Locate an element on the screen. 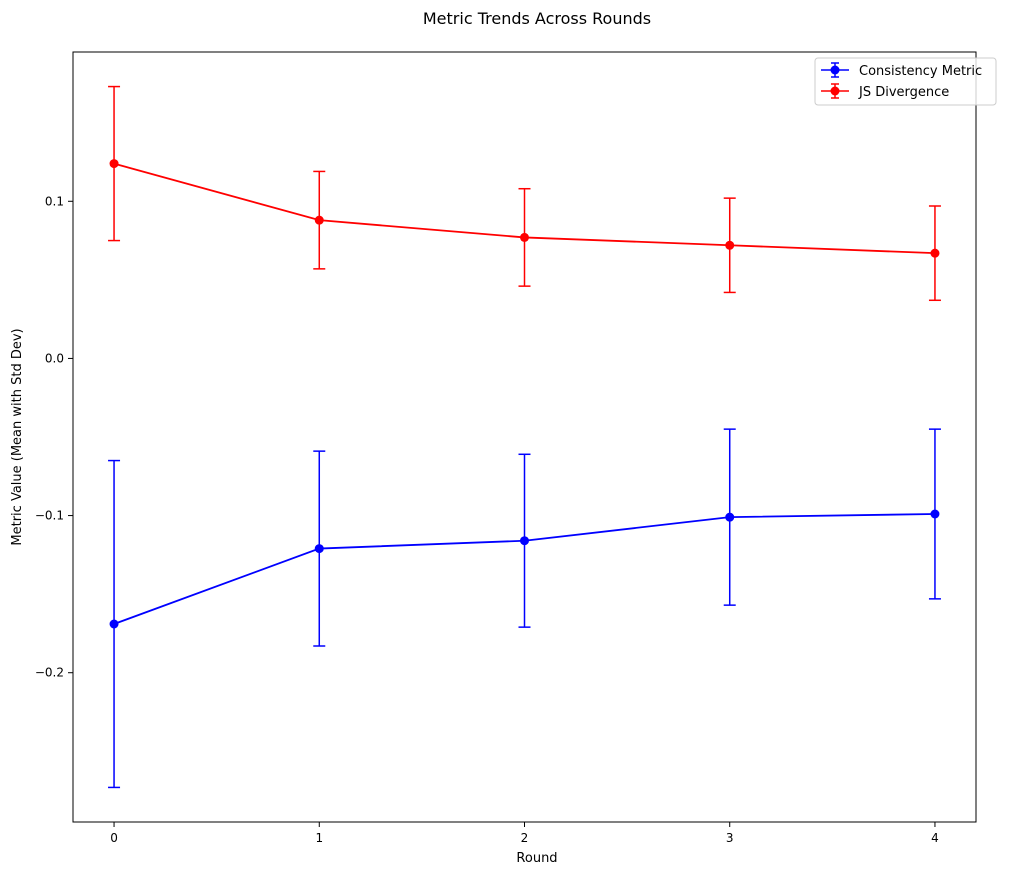 The image size is (1012, 875). legend-marker-js-divergence is located at coordinates (835, 91).